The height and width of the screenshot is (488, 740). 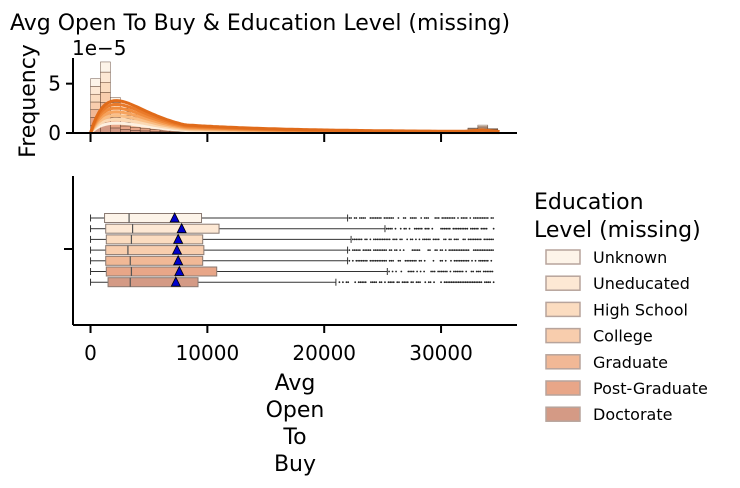 I want to click on box-outliers, so click(x=416, y=250).